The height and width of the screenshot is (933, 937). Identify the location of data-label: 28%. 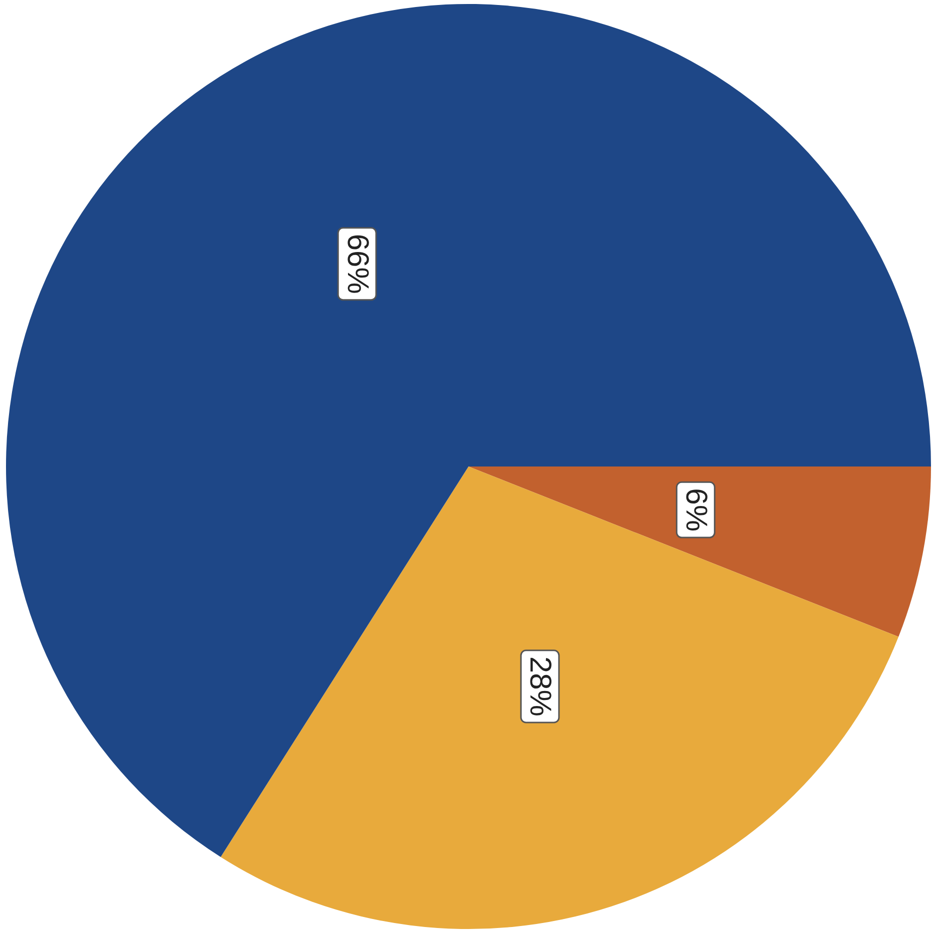
(540, 686).